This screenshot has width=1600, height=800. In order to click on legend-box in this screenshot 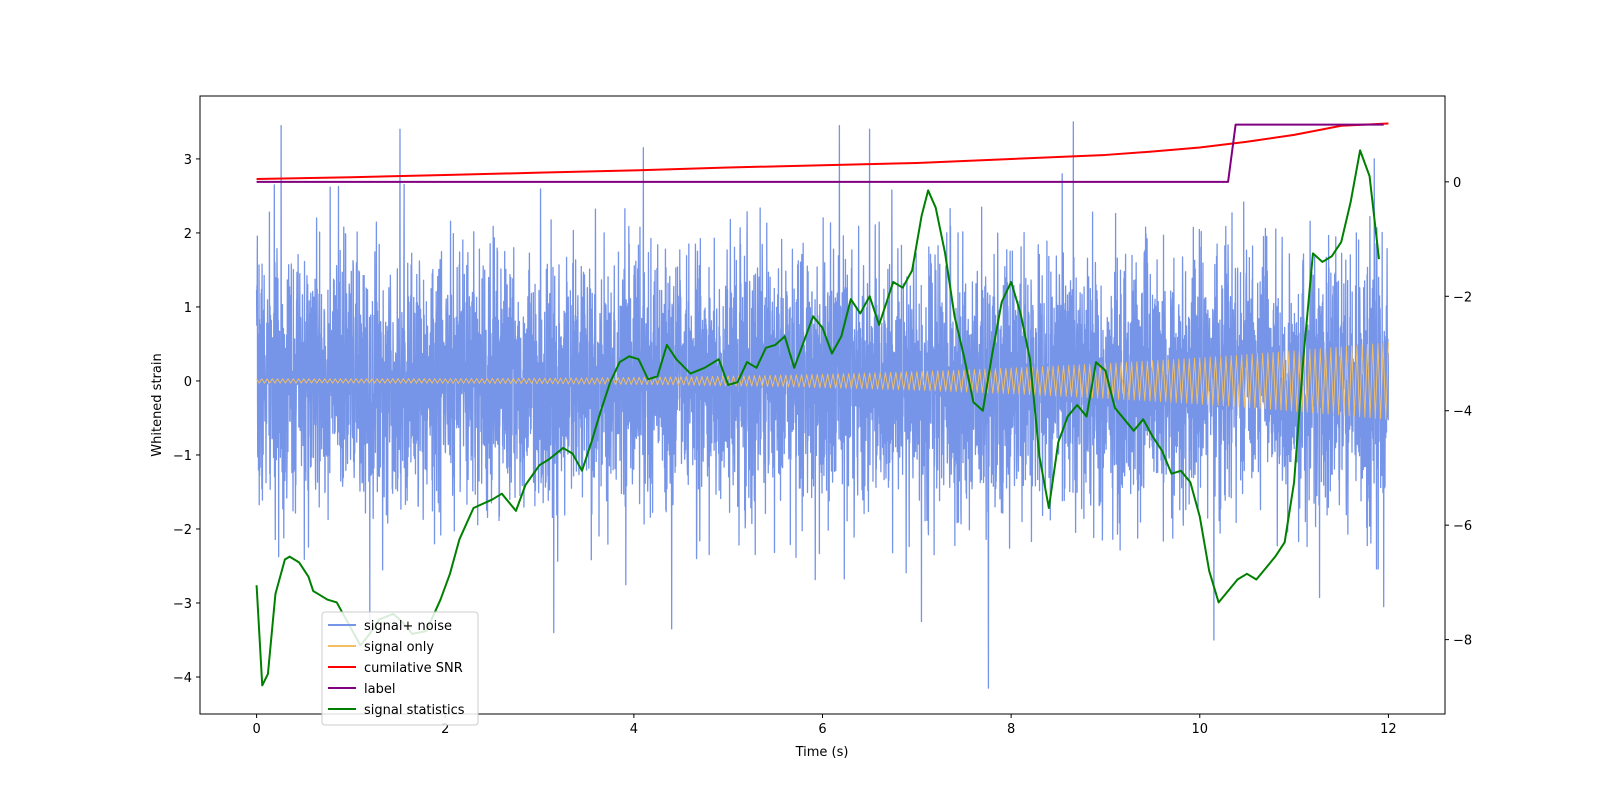, I will do `click(400, 668)`.